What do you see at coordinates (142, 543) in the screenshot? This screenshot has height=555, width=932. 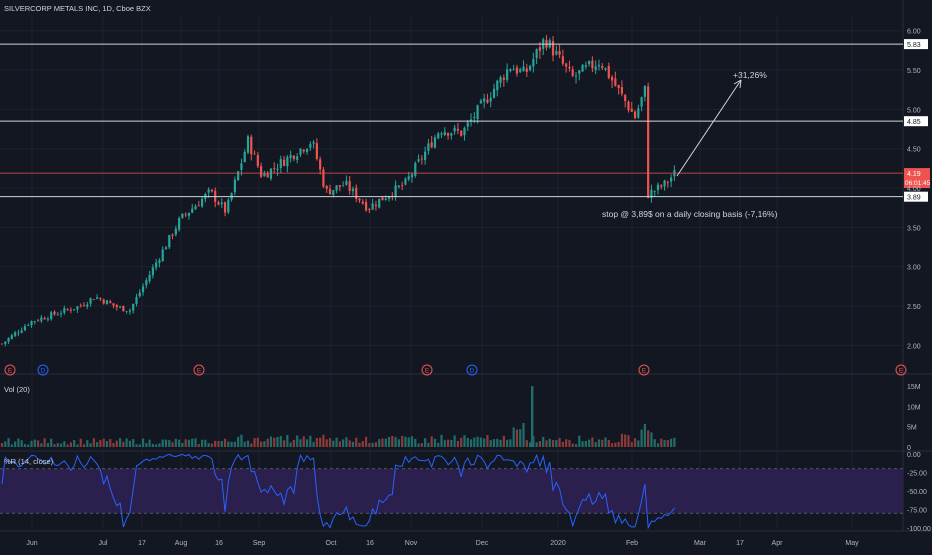 I see `time-tick-label: 17` at bounding box center [142, 543].